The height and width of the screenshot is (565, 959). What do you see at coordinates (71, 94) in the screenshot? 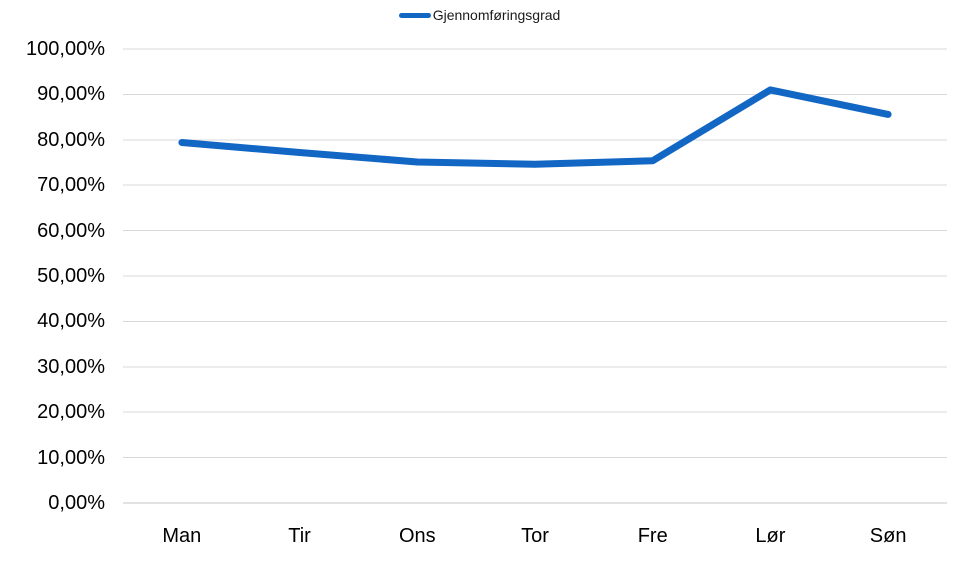
I see `y-tick-label: 90,00%` at bounding box center [71, 94].